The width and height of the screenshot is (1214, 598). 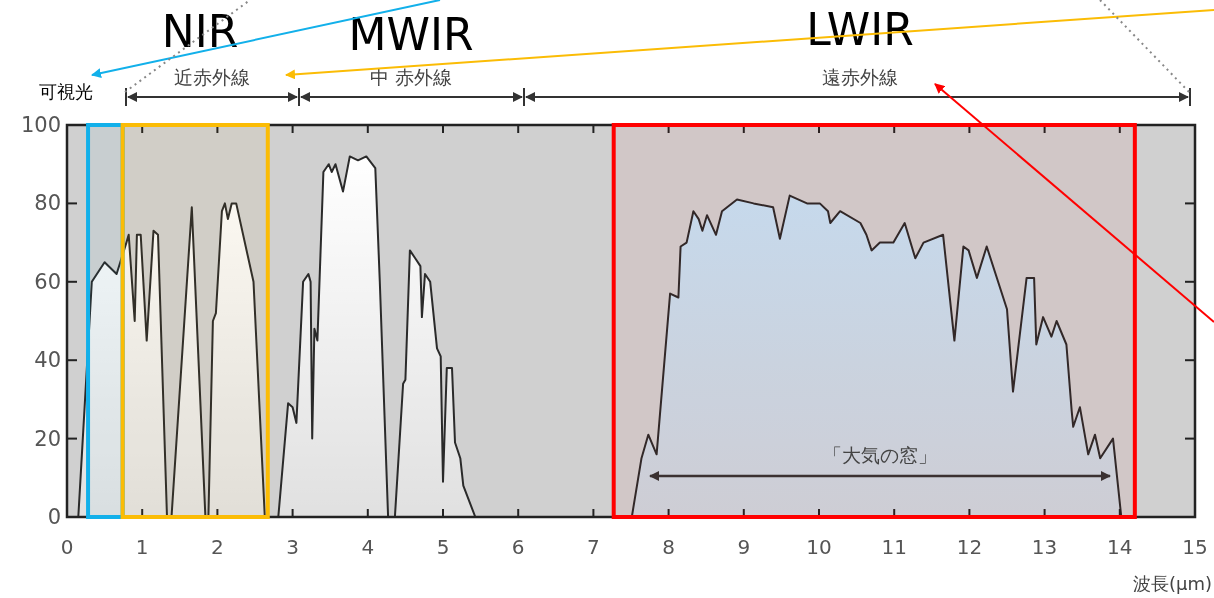 What do you see at coordinates (880, 455) in the screenshot?
I see `annotation: 「大気の窓」` at bounding box center [880, 455].